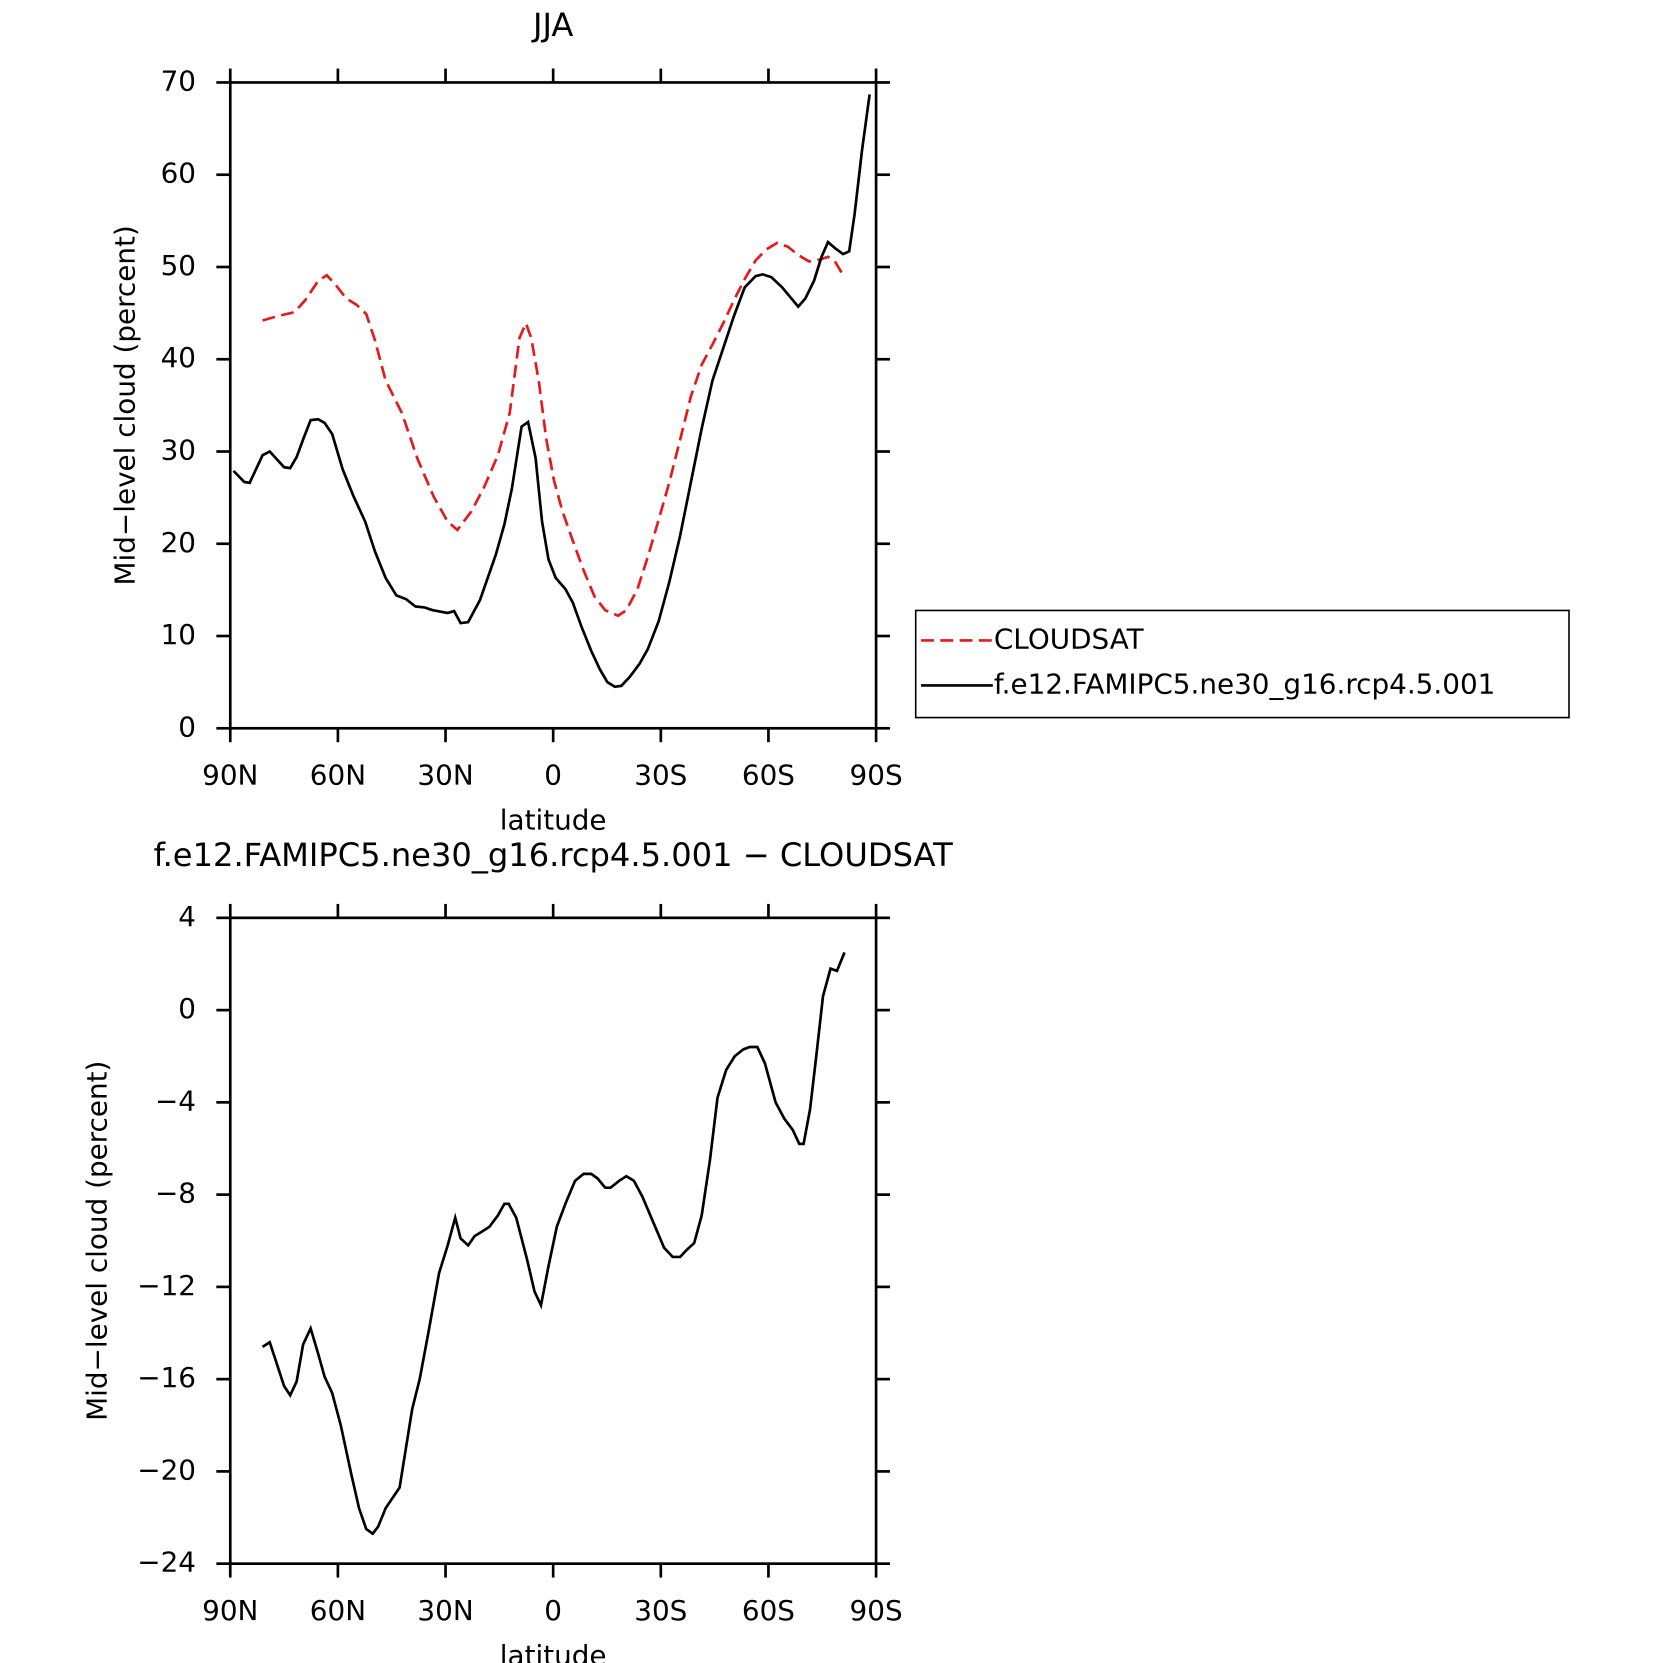 This screenshot has height=1663, width=1660. What do you see at coordinates (1069, 638) in the screenshot?
I see `legend-label: CLOUDSAT` at bounding box center [1069, 638].